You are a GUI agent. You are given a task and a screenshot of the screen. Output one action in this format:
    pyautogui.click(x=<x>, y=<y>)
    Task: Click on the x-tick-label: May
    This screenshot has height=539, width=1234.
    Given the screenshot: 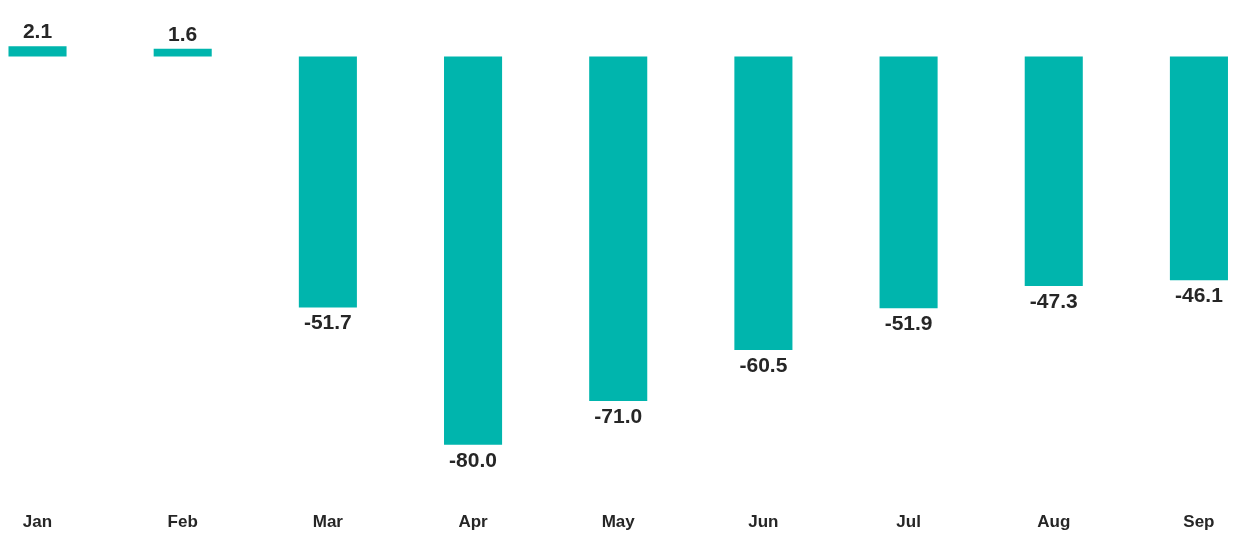 What is the action you would take?
    pyautogui.click(x=618, y=521)
    